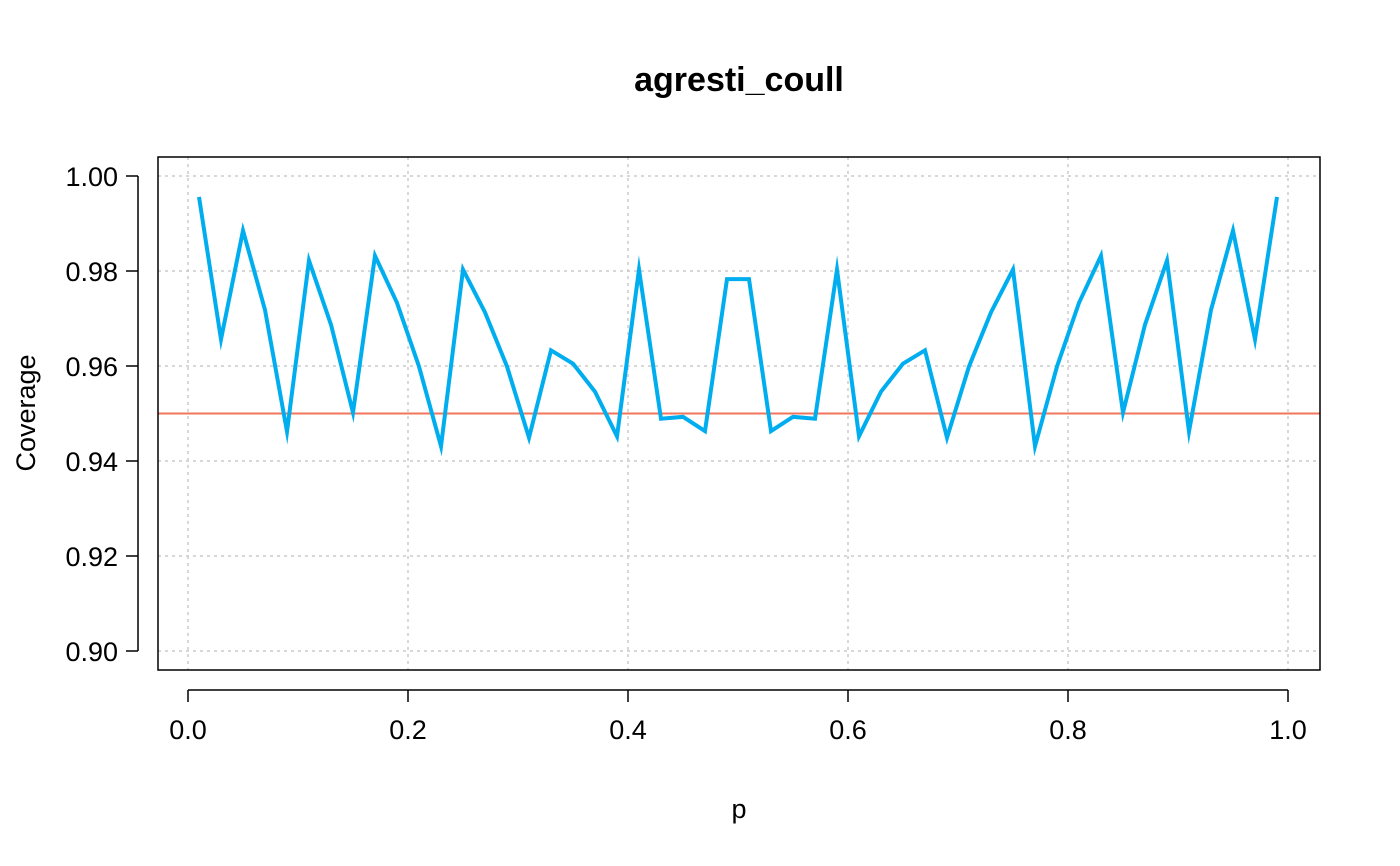 Image resolution: width=1400 pixels, height=866 pixels. I want to click on chart-title: agresti_coull, so click(739, 80).